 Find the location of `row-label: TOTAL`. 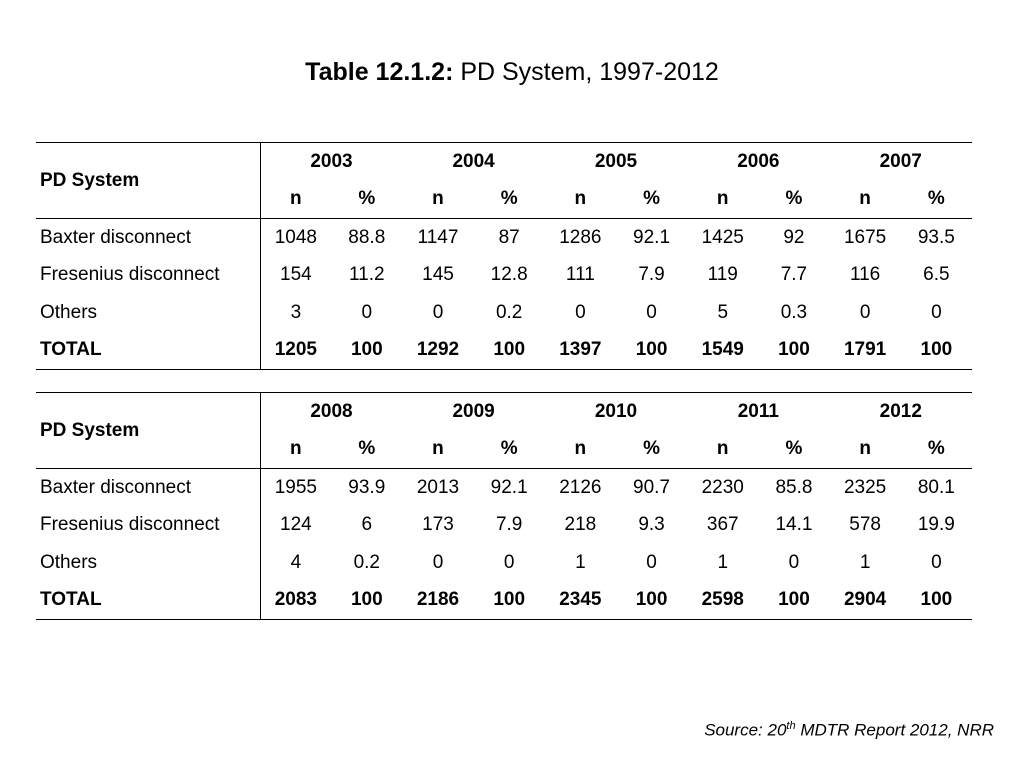

row-label: TOTAL is located at coordinates (148, 600).